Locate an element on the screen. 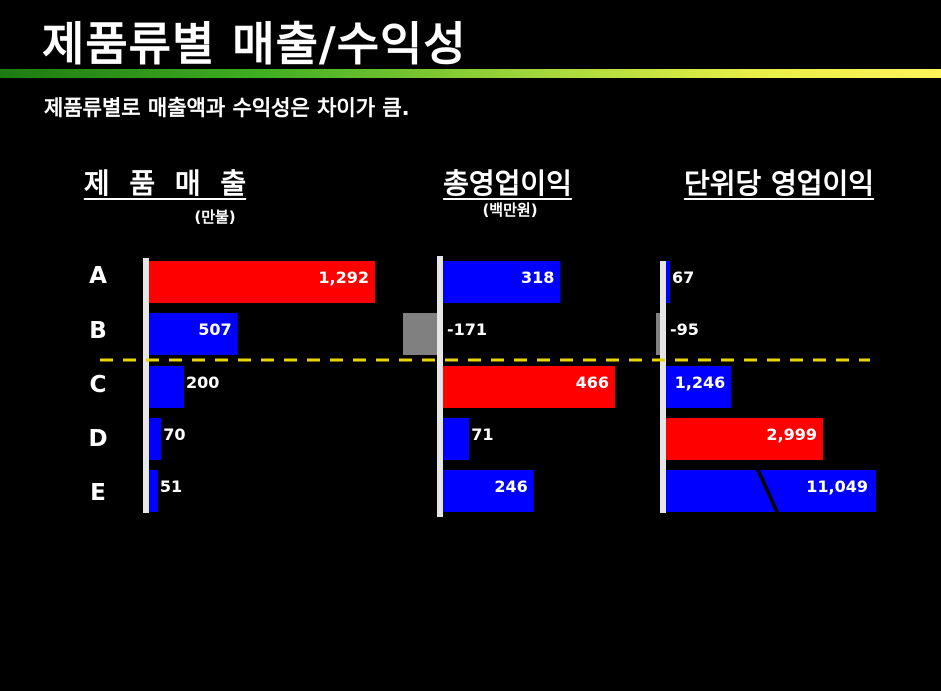  sales-bar-b is located at coordinates (193, 334).